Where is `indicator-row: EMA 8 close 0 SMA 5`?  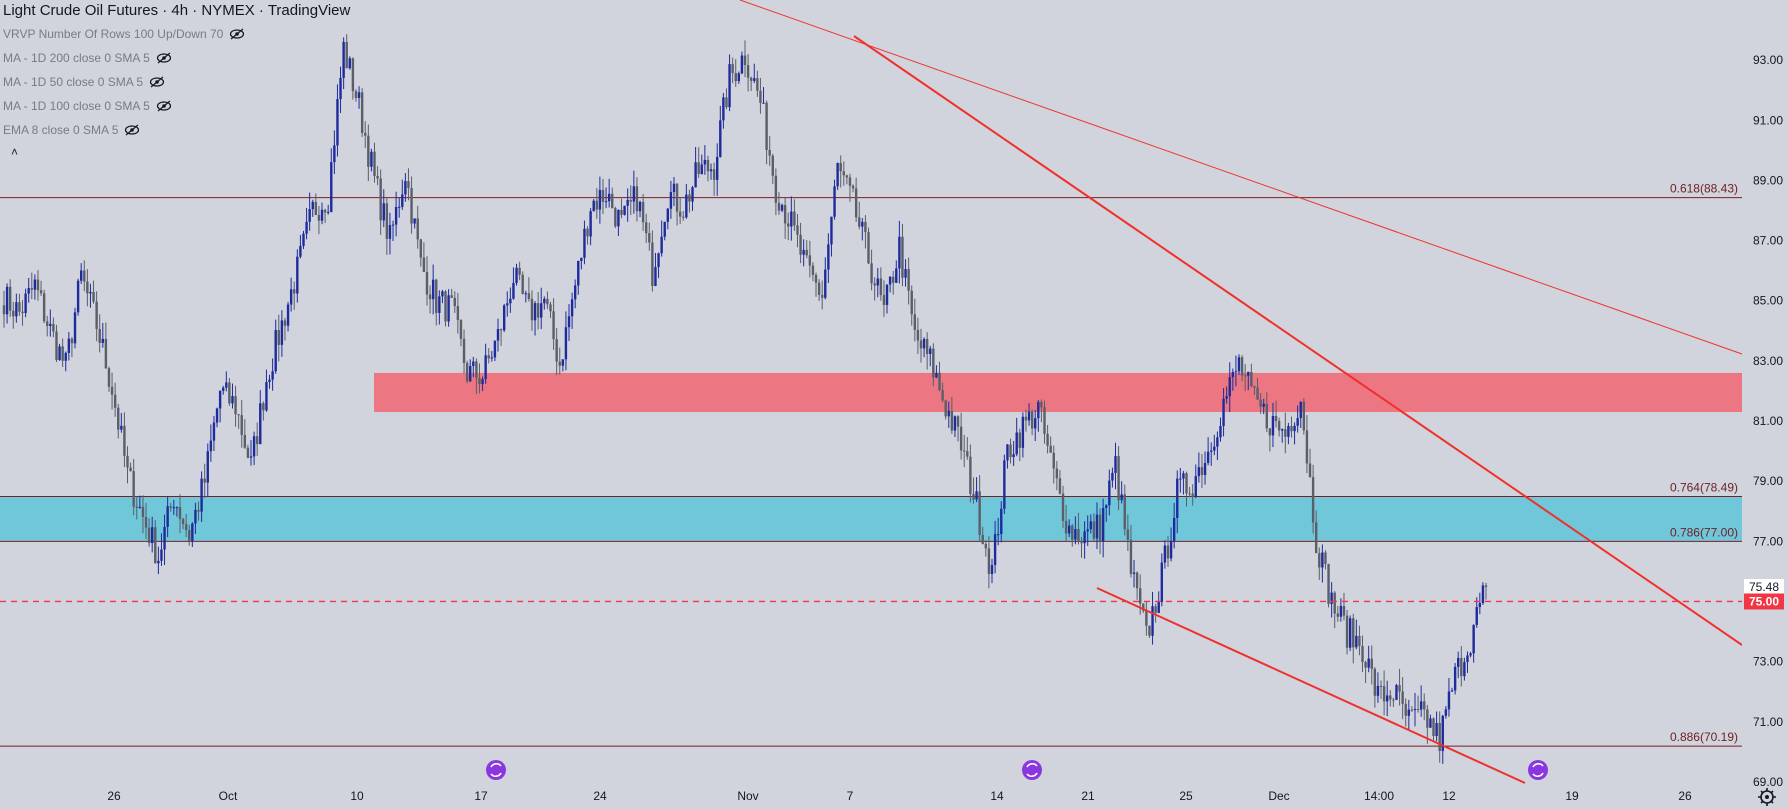 indicator-row: EMA 8 close 0 SMA 5 is located at coordinates (176, 130).